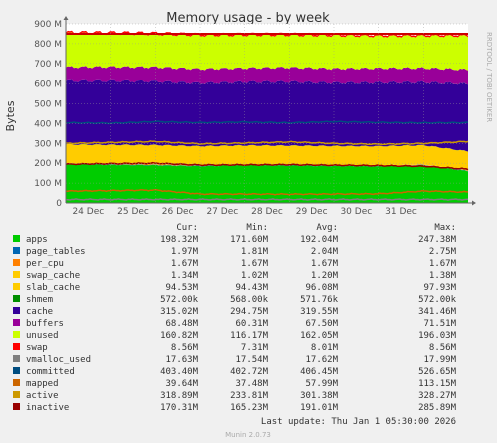 The height and width of the screenshot is (443, 497). Describe the element at coordinates (185, 348) in the screenshot. I see `legend-value-cur: 8.56M` at that location.